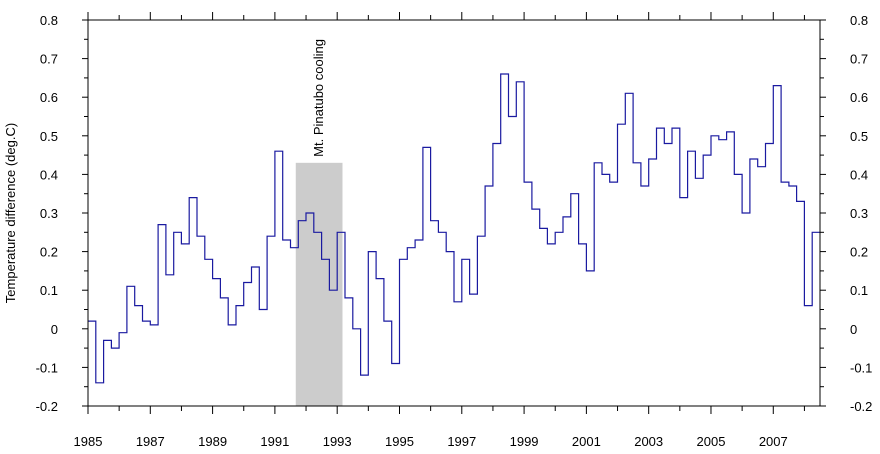 This screenshot has width=880, height=454. Describe the element at coordinates (461, 441) in the screenshot. I see `x-tick-label: 1997` at that location.